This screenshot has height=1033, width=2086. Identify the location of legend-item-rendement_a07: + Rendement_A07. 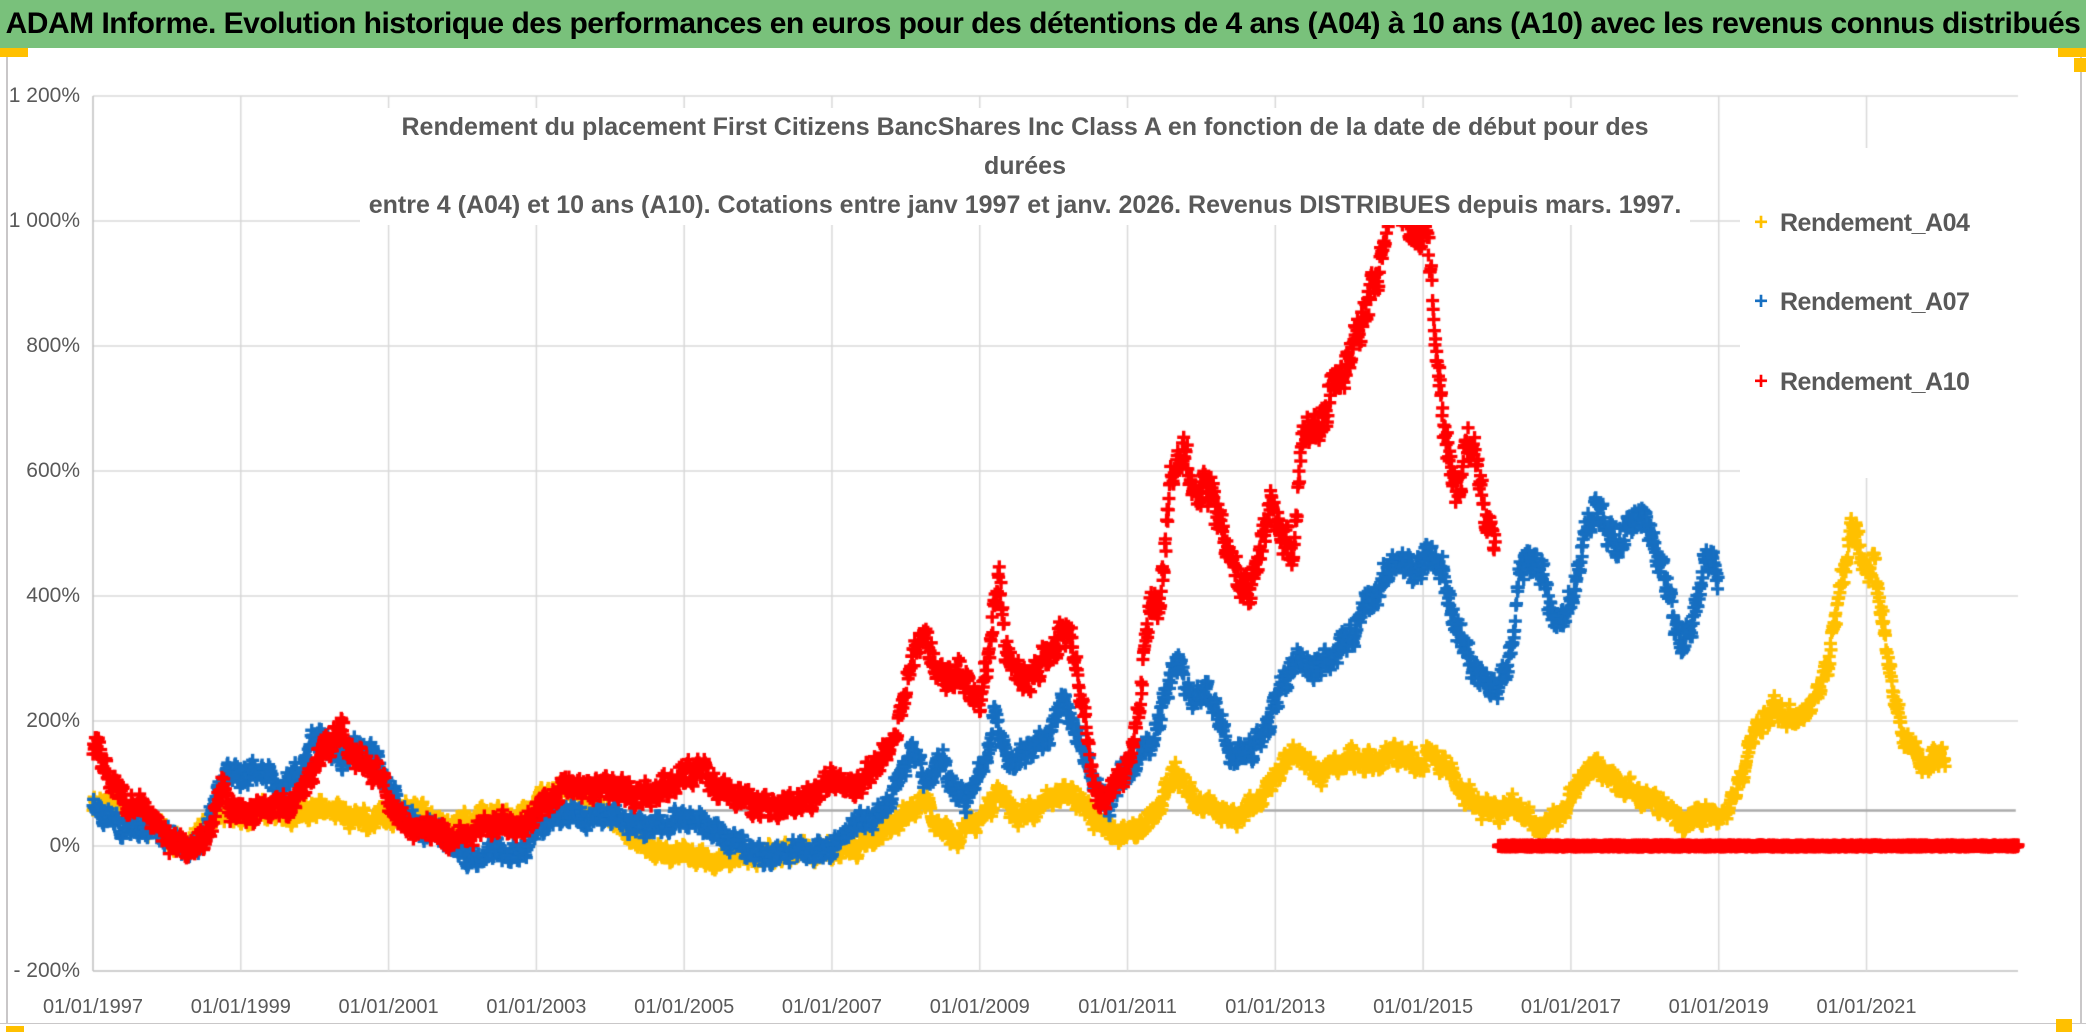
(1862, 302).